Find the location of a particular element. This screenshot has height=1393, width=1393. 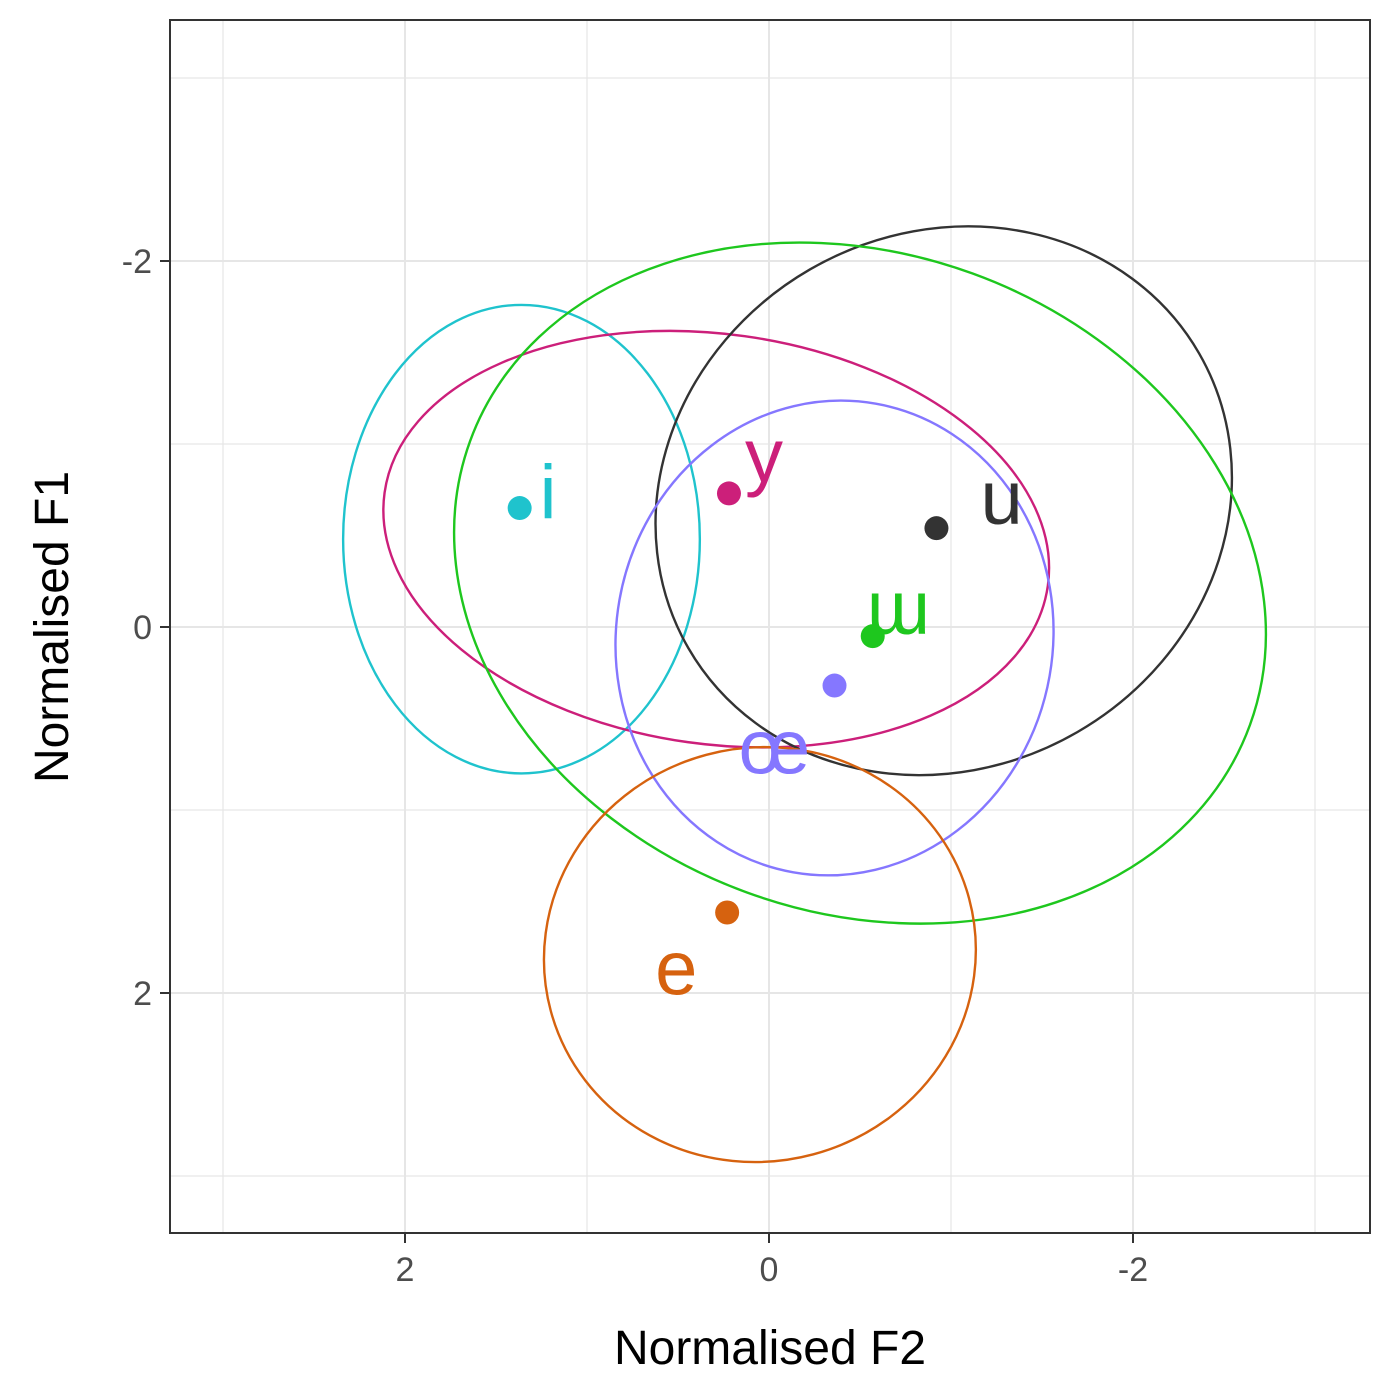

label-ɯ: ɯ is located at coordinates (898, 608).